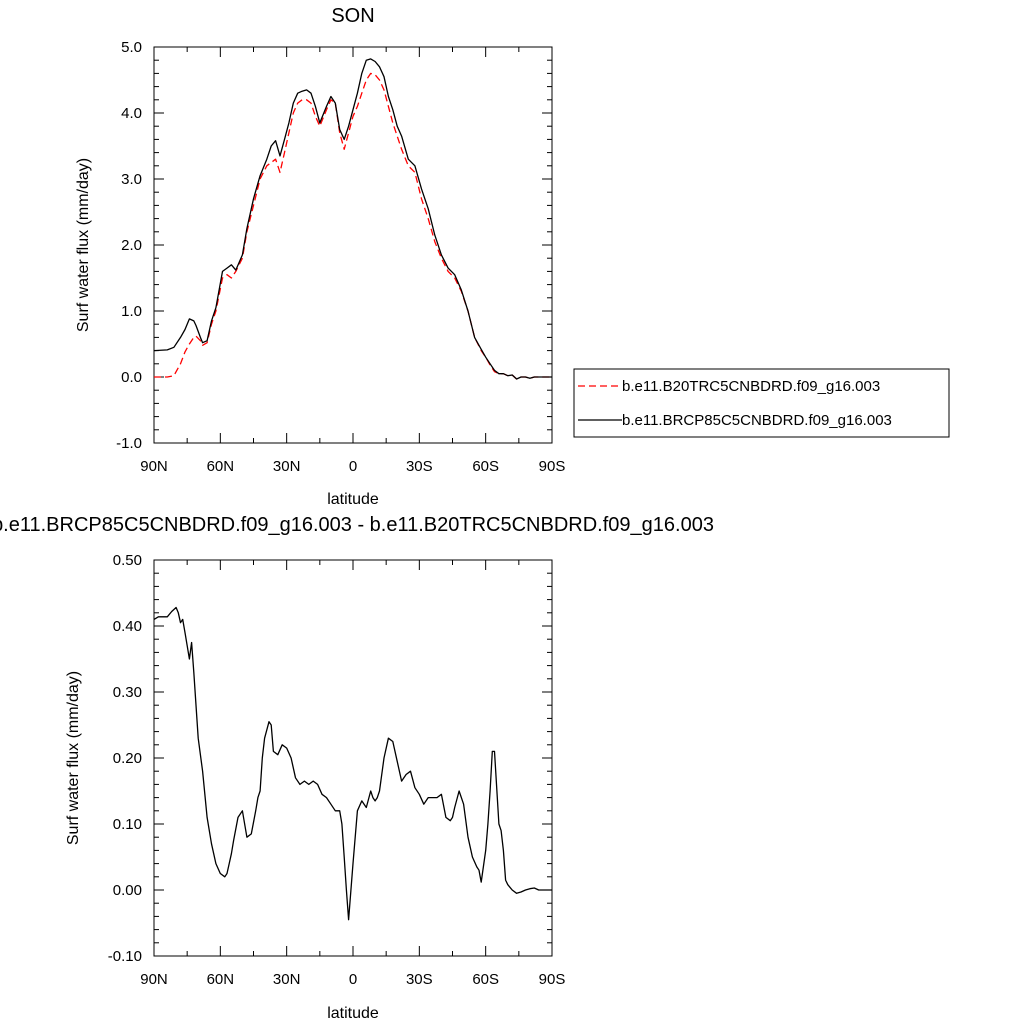 This screenshot has height=1029, width=1024. What do you see at coordinates (353, 499) in the screenshot?
I see `chart-top-x-axis-title: latitude` at bounding box center [353, 499].